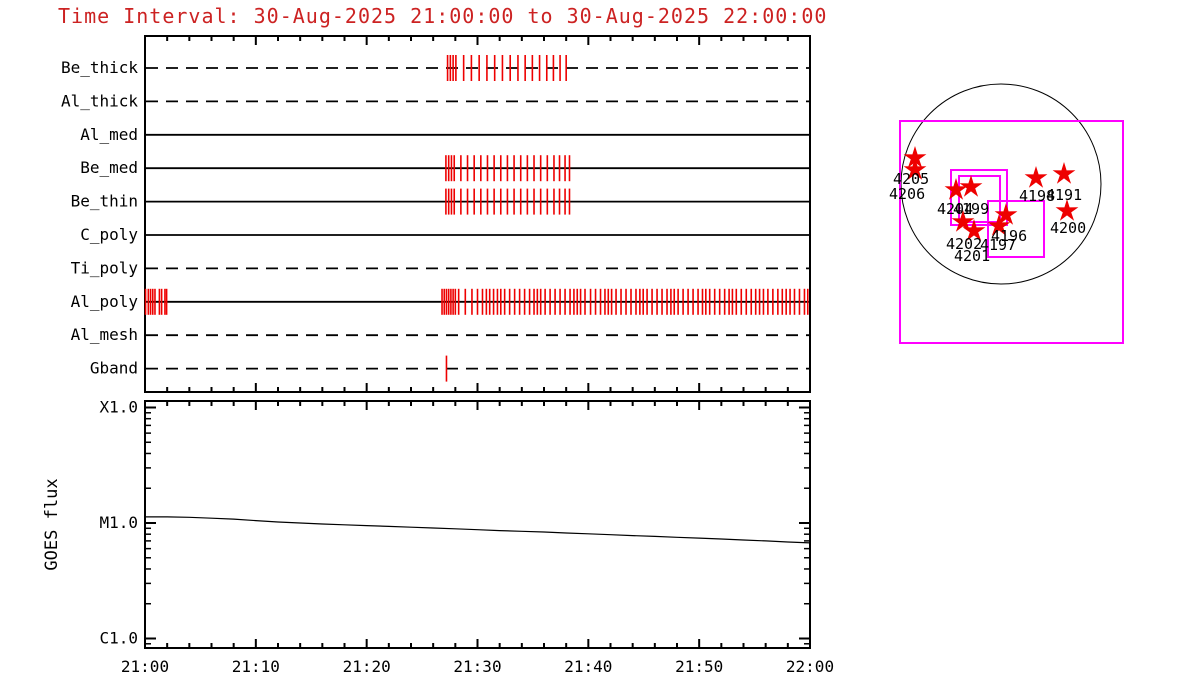 This screenshot has height=700, width=1200. What do you see at coordinates (588, 666) in the screenshot?
I see `goes-x-tick-label: 21:40` at bounding box center [588, 666].